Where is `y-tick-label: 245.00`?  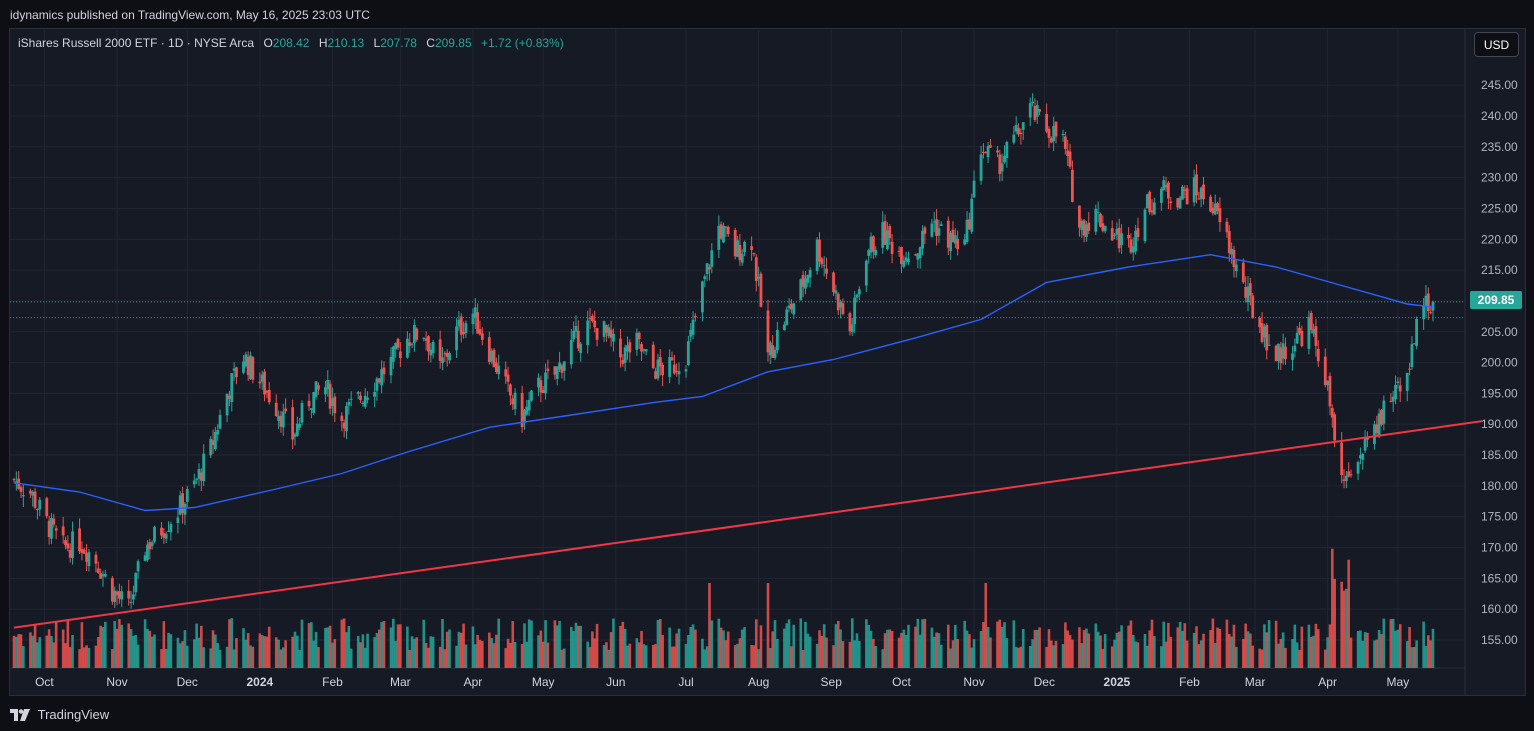 y-tick-label: 245.00 is located at coordinates (1499, 85).